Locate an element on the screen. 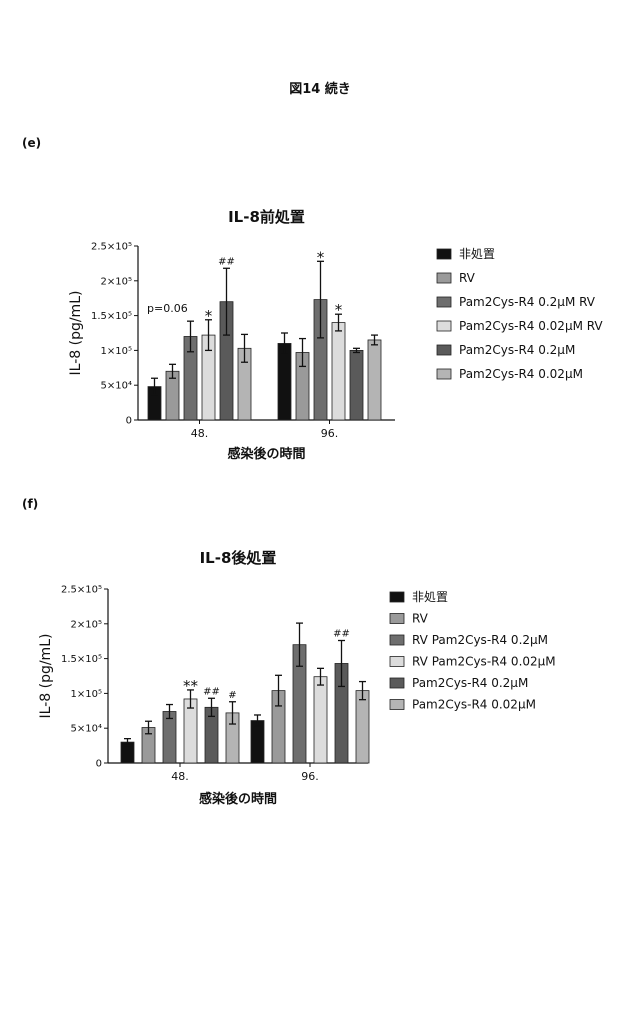 Image resolution: width=640 pixels, height=1035 pixels. y-axis-label: IL-8 (pg/mL) is located at coordinates (46, 676).